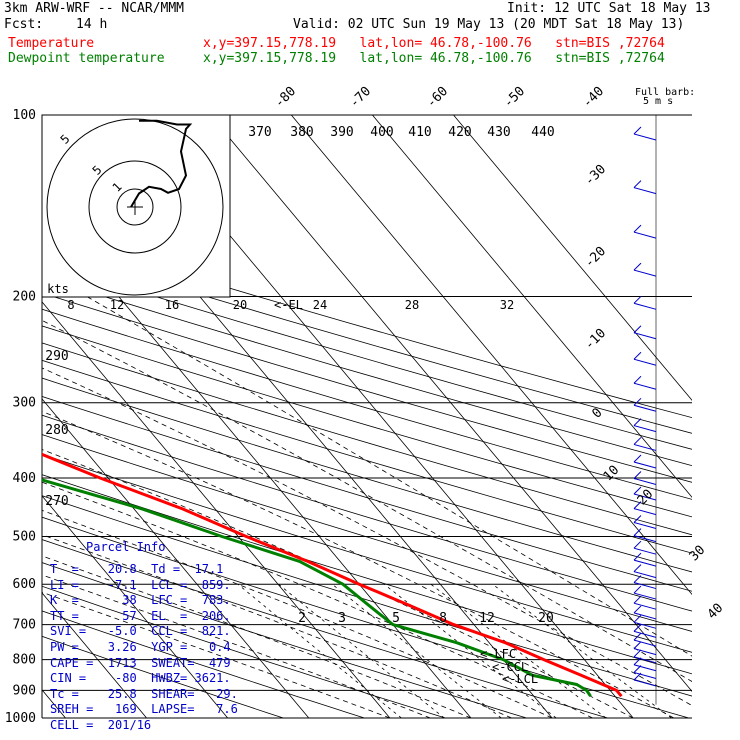 The height and width of the screenshot is (740, 740). What do you see at coordinates (161, 163) in the screenshot?
I see `hodograph-trace` at bounding box center [161, 163].